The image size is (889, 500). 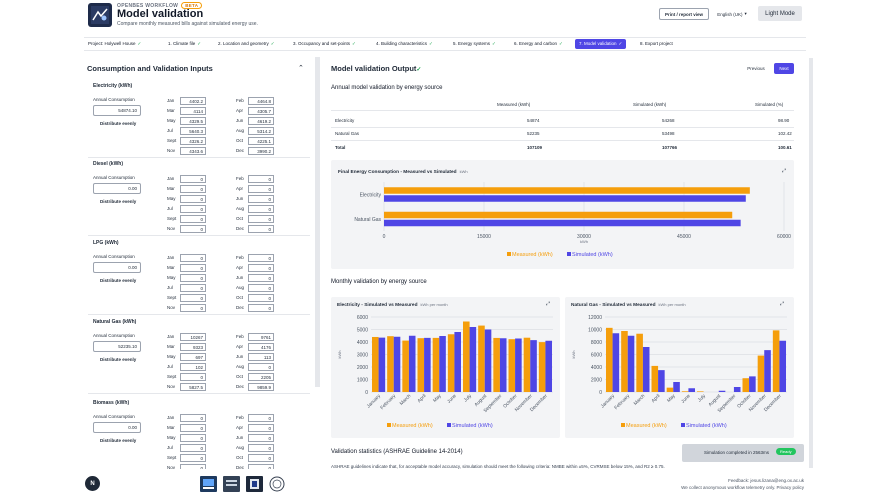 I want to click on month-input: 102, so click(x=193, y=367).